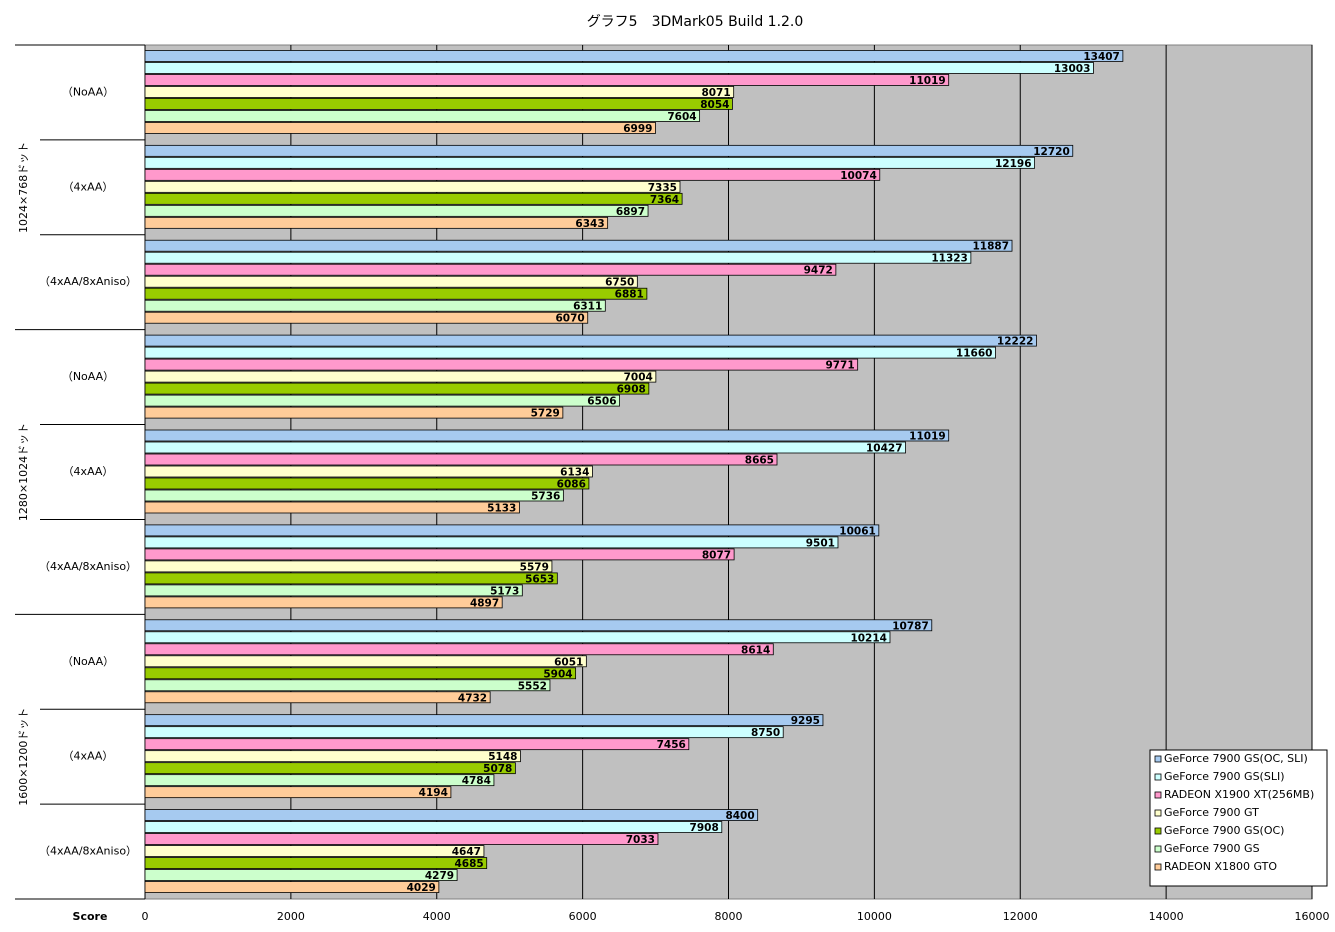 The image size is (1335, 932). I want to click on value-label: 5078, so click(497, 769).